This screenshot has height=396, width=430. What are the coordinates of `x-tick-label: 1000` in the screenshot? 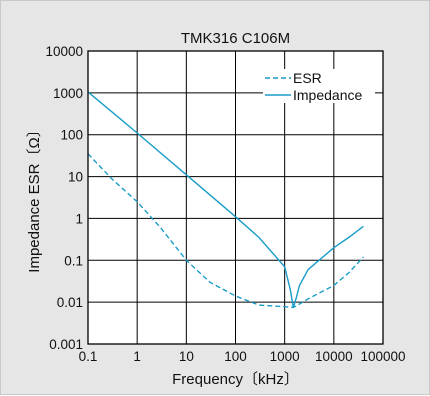 It's located at (285, 356).